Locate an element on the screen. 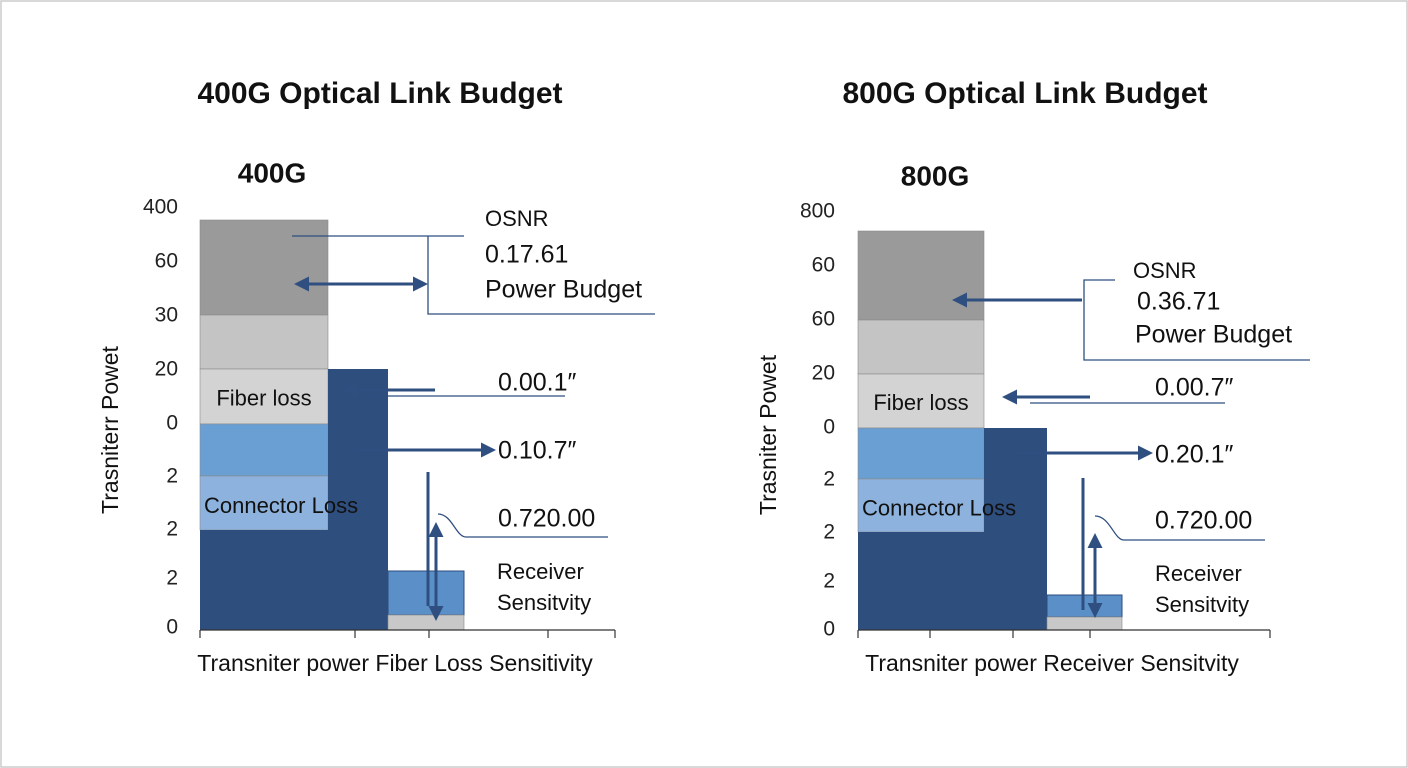 This screenshot has height=768, width=1408. x-axis-label: Transniter power Fiber Loss Sensitivity is located at coordinates (395, 663).